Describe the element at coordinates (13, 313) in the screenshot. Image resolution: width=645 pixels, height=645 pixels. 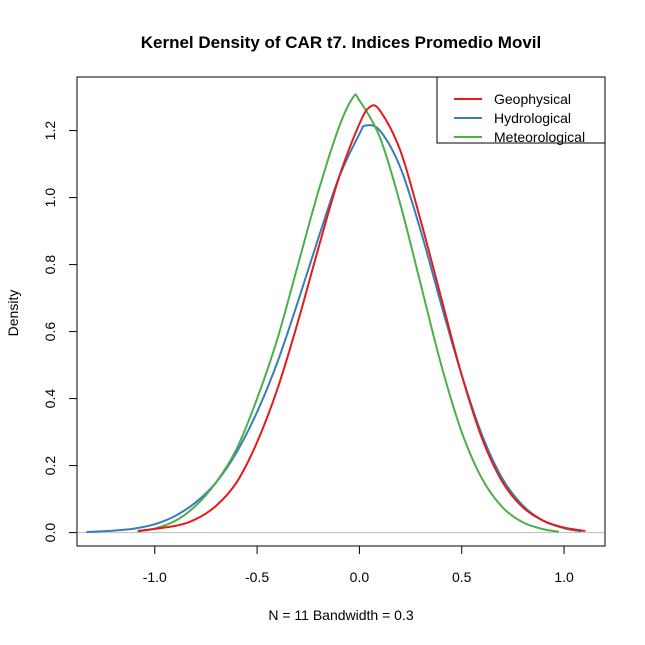
I see `y-axis-label: Density` at that location.